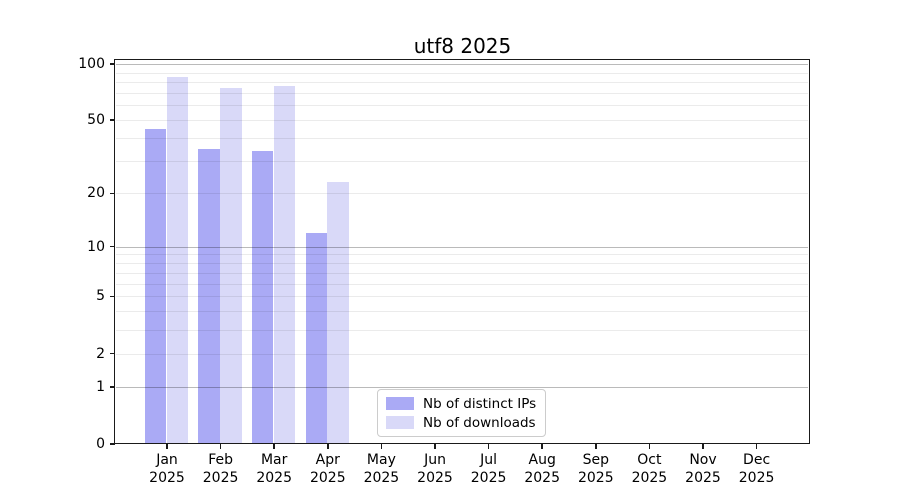 The width and height of the screenshot is (900, 500). I want to click on y-axis-tick-label: 20, so click(96, 193).